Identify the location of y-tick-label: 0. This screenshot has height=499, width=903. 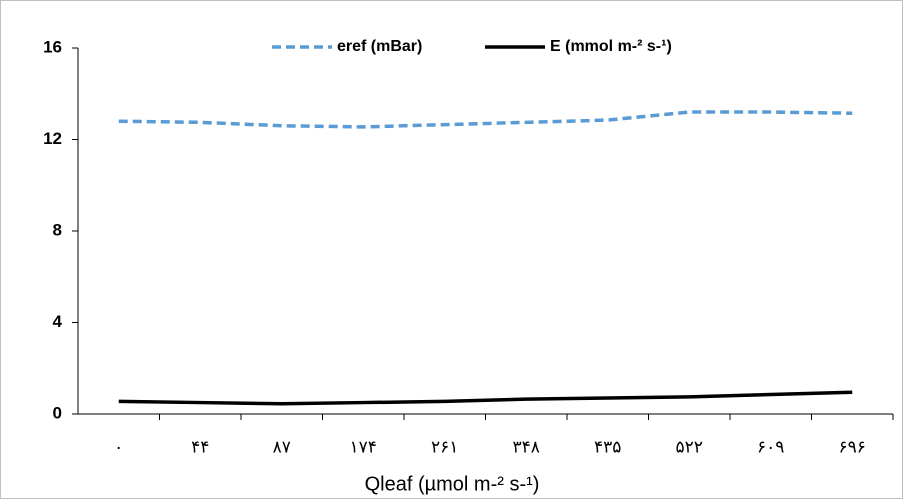
(57, 412).